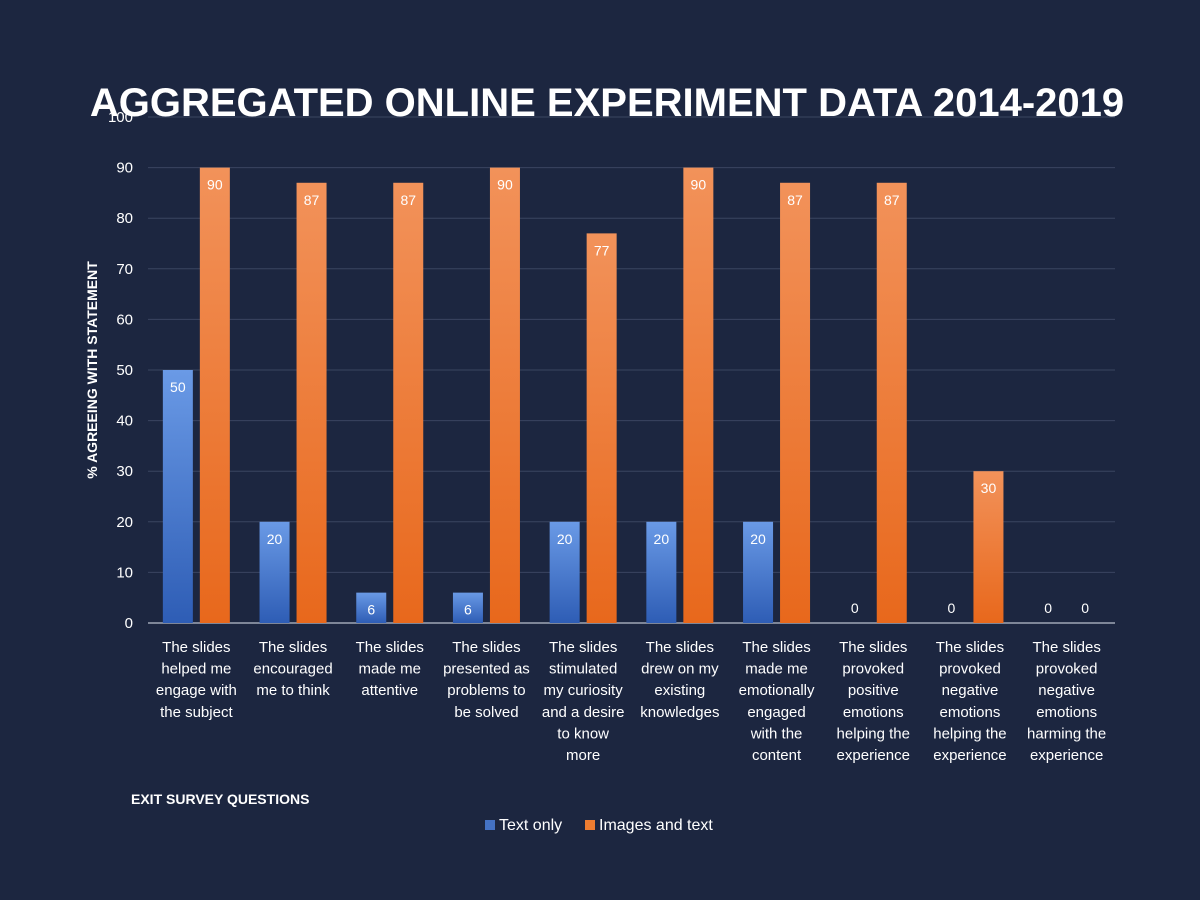 This screenshot has height=900, width=1200. What do you see at coordinates (124, 471) in the screenshot?
I see `y-tick-label: 30` at bounding box center [124, 471].